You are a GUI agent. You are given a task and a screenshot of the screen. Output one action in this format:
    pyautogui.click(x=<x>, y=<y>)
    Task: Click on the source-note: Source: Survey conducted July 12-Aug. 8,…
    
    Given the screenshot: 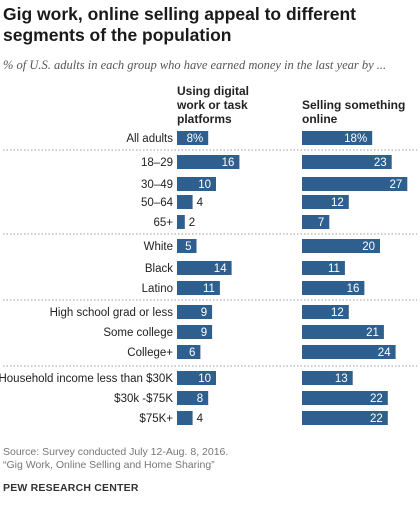 What is the action you would take?
    pyautogui.click(x=115, y=459)
    